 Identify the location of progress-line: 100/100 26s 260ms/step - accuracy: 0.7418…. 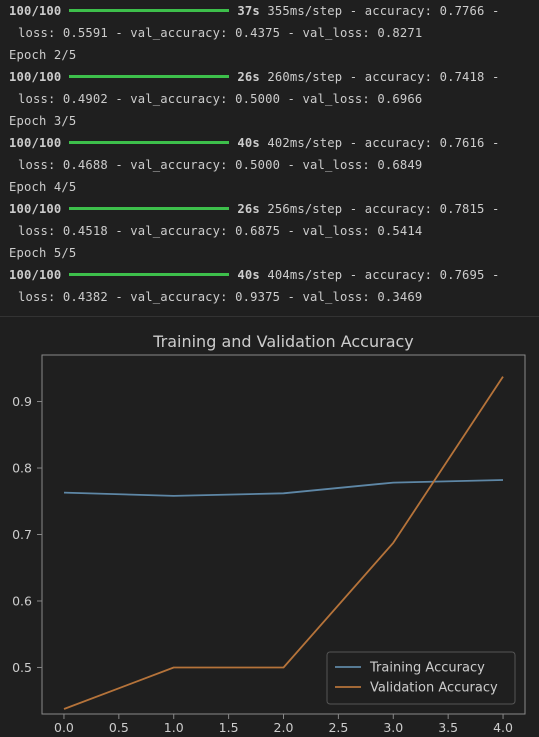
(274, 77).